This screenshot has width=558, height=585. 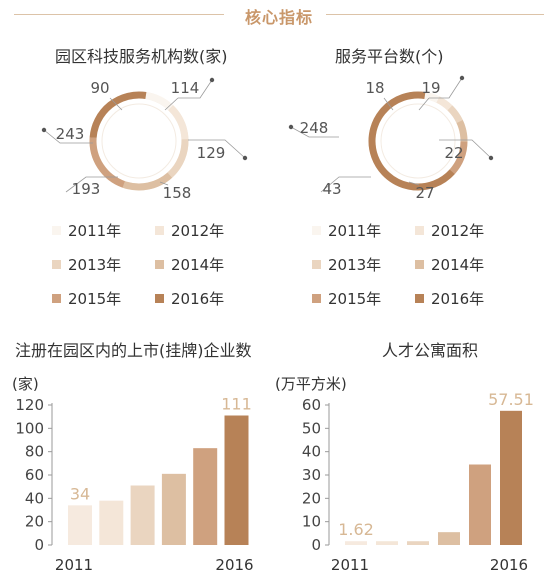 I want to click on legend-item-2012年: 2012年, so click(x=449, y=230).